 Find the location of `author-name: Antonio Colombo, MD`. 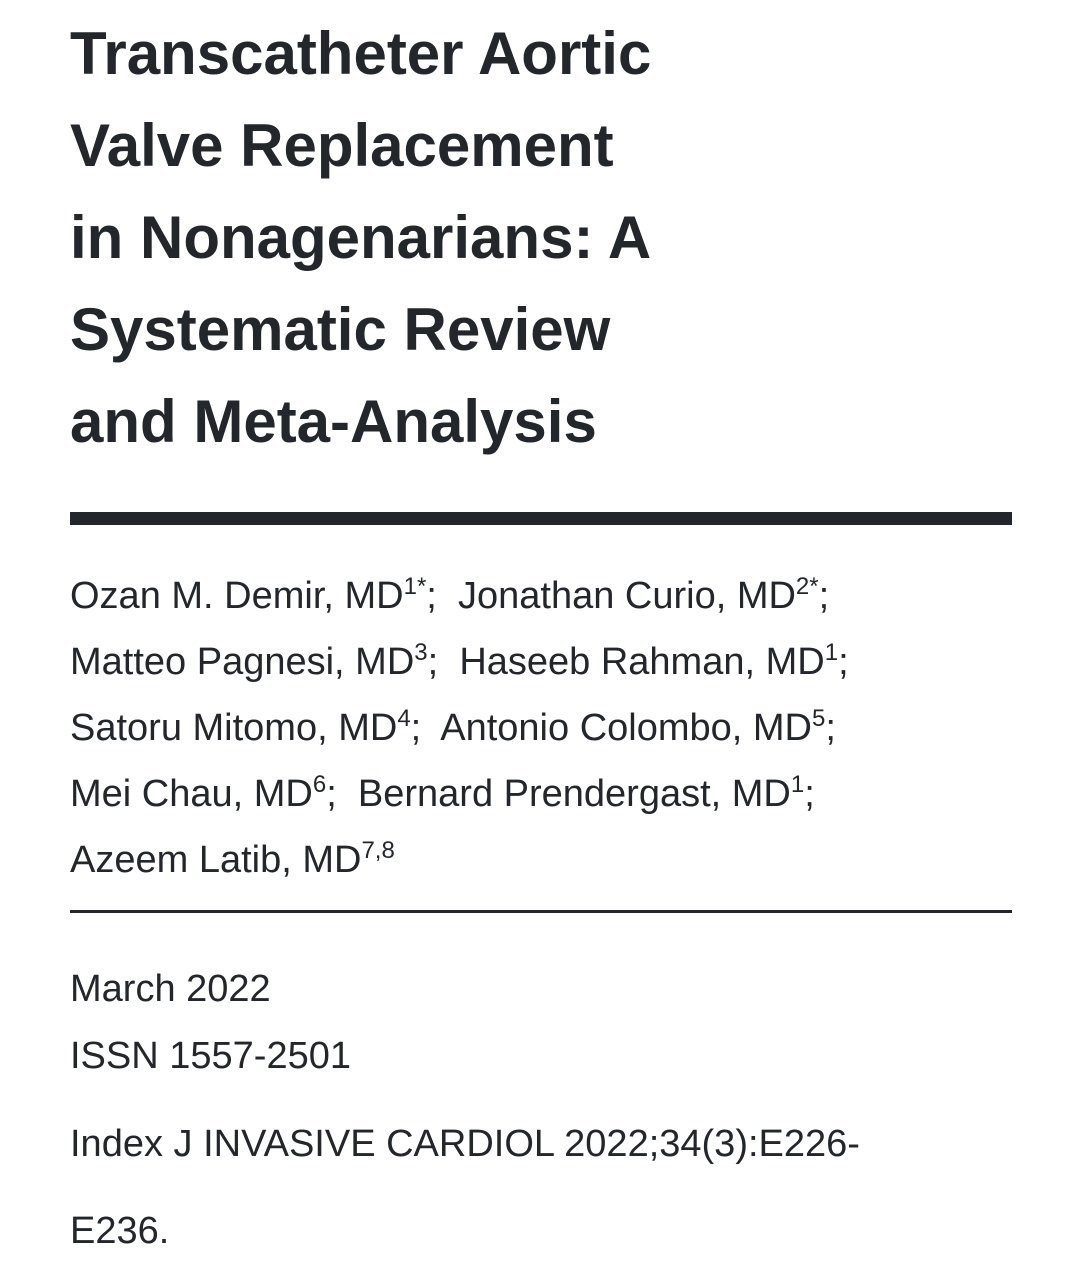

author-name: Antonio Colombo, MD is located at coordinates (626, 728).